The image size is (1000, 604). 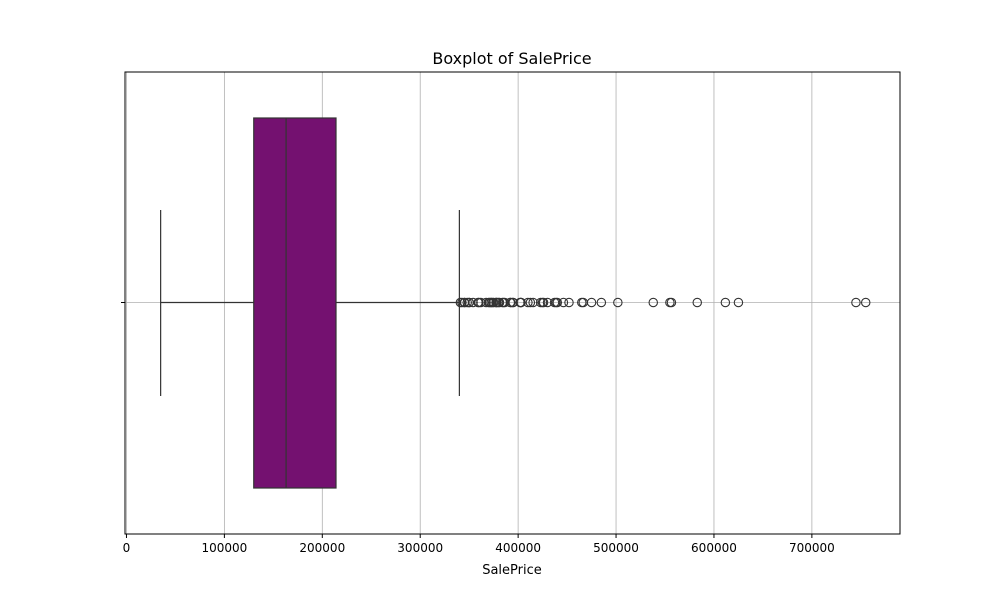 I want to click on x-tick-label: 100000, so click(x=224, y=548).